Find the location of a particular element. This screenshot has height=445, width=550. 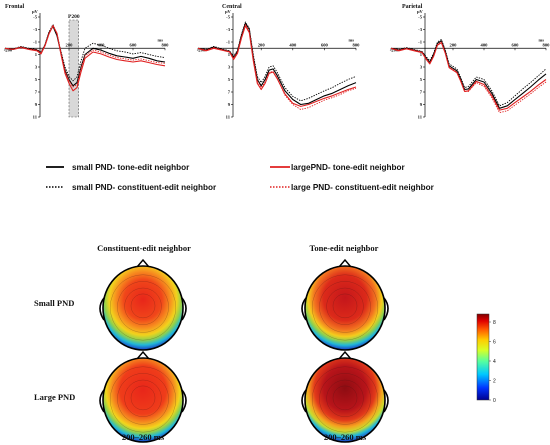

panel-title: Frontal is located at coordinates (15, 7).